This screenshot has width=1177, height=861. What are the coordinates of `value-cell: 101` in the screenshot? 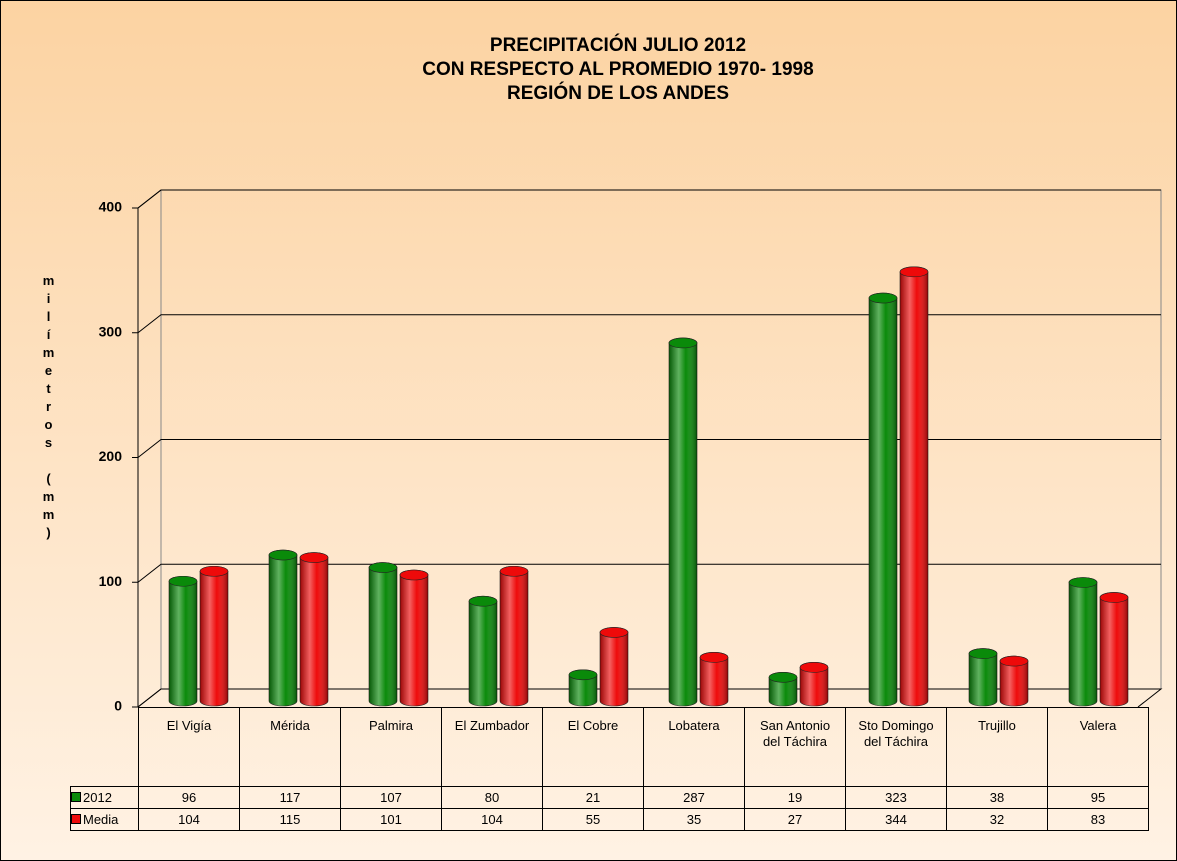 It's located at (391, 819).